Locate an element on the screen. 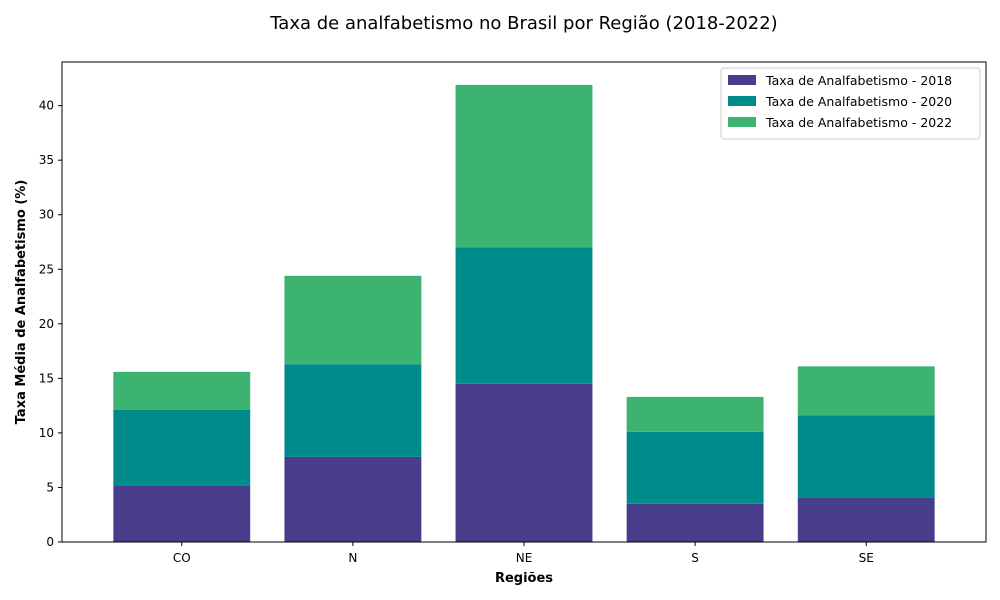 The image size is (1000, 600). x-tick-label-co: CO is located at coordinates (182, 558).